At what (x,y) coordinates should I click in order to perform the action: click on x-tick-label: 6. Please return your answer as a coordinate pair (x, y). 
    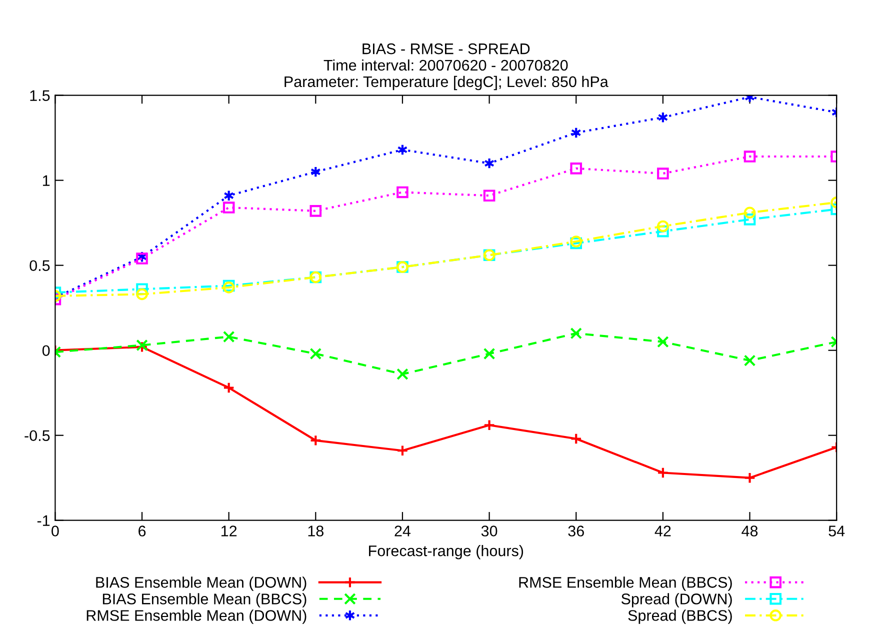
    Looking at the image, I should click on (142, 531).